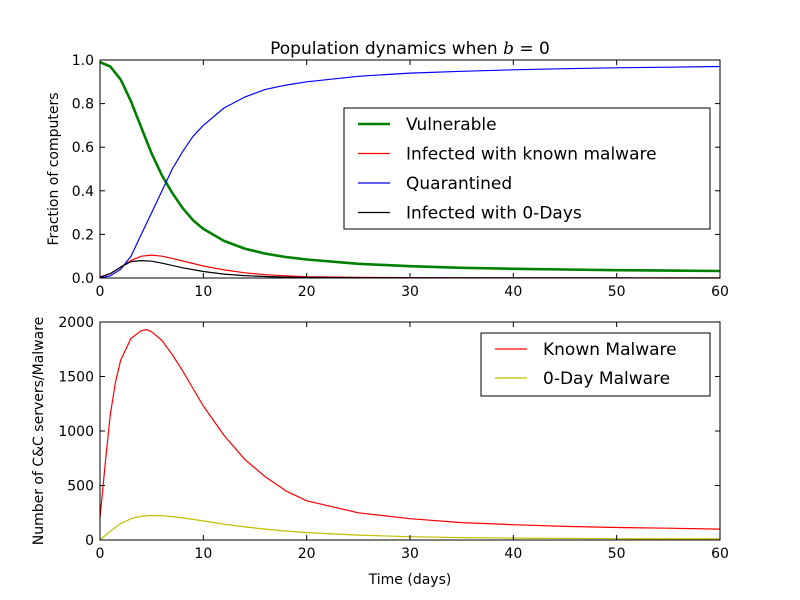  I want to click on legend-label: Vulnerable, so click(451, 125).